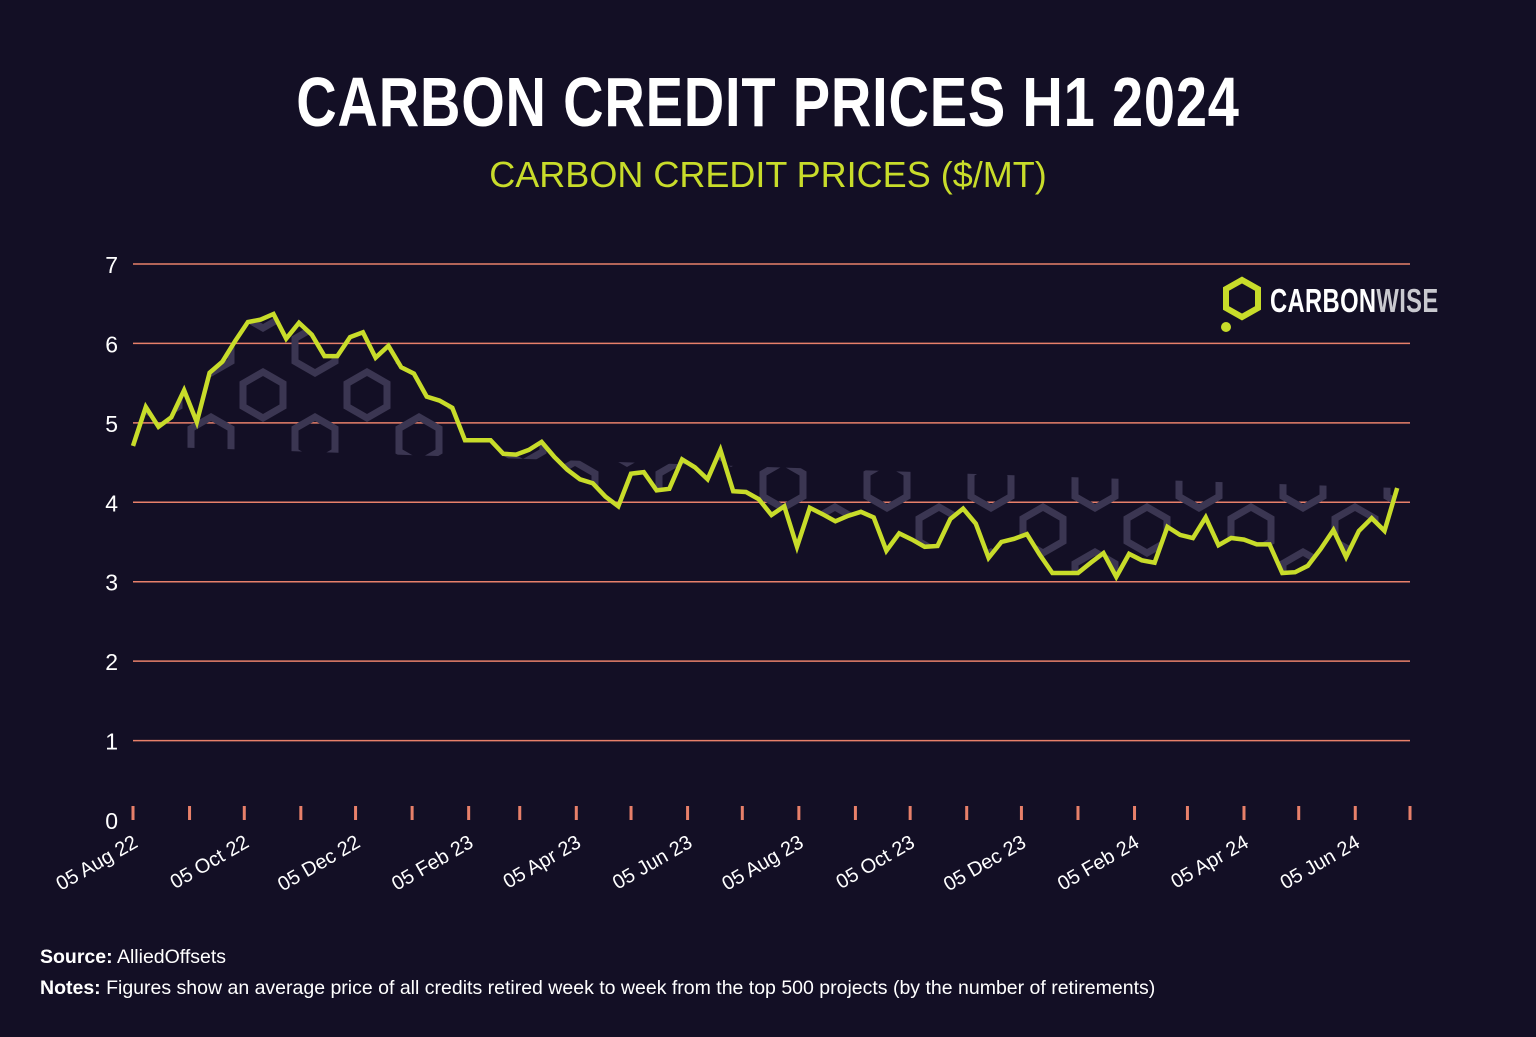  I want to click on y-tick-label: 1, so click(111, 742).